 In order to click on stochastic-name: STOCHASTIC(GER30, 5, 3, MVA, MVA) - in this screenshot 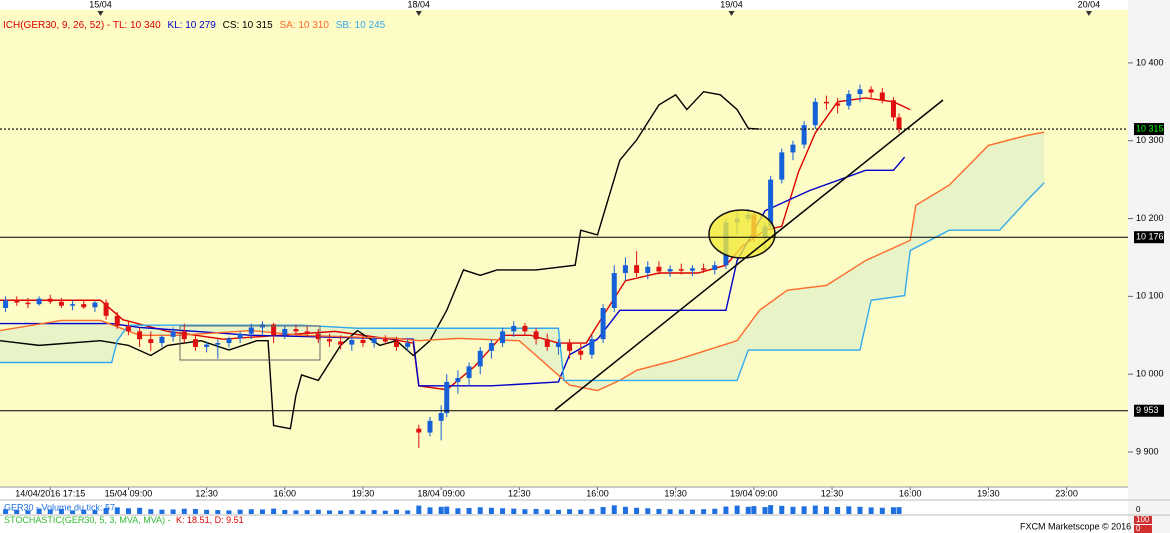, I will do `click(87, 520)`.